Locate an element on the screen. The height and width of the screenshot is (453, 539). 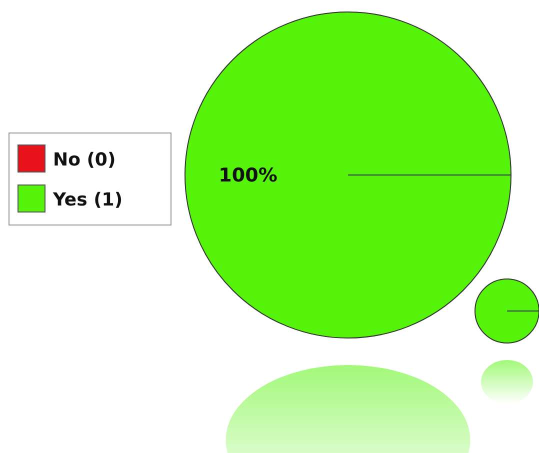
legend-label: Yes (1) is located at coordinates (87, 199).